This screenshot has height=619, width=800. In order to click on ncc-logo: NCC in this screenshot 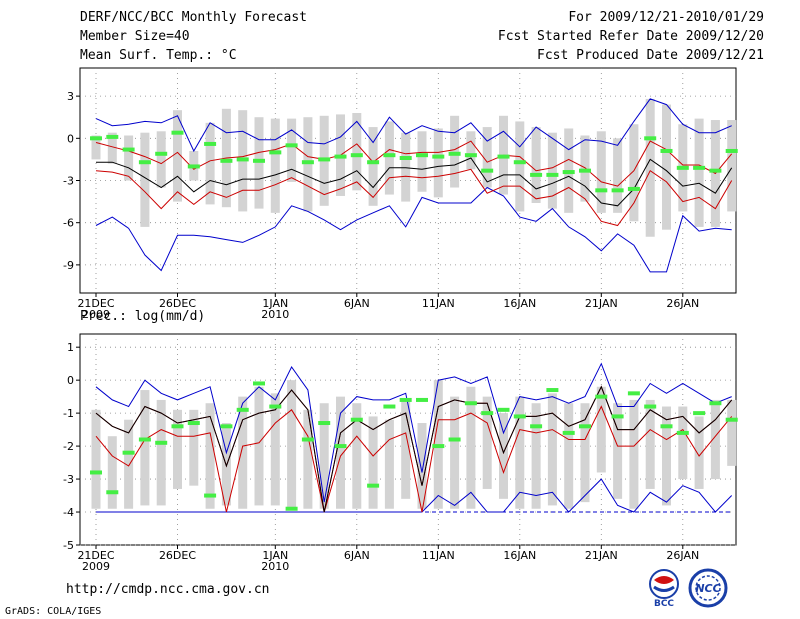, I will do `click(708, 588)`.